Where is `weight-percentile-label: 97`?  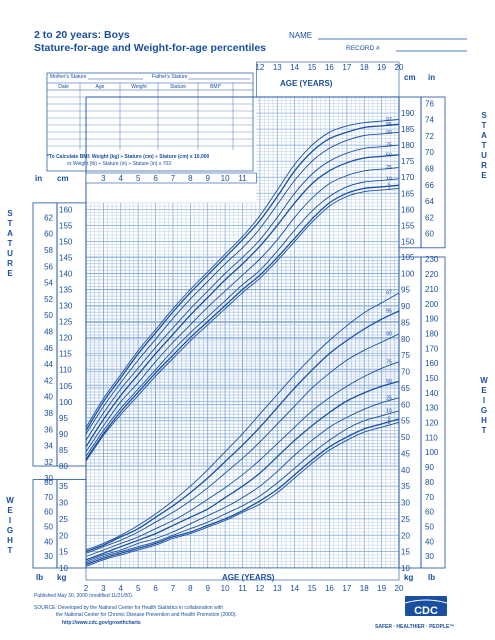
weight-percentile-label: 97 is located at coordinates (389, 294).